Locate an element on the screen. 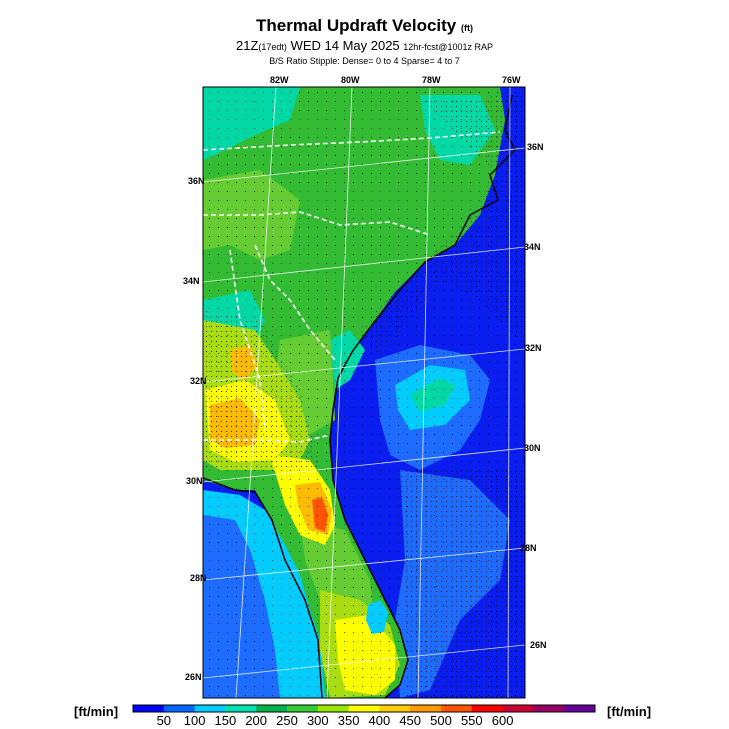 The height and width of the screenshot is (729, 729). colorbar-tick-label: 50 is located at coordinates (164, 720).